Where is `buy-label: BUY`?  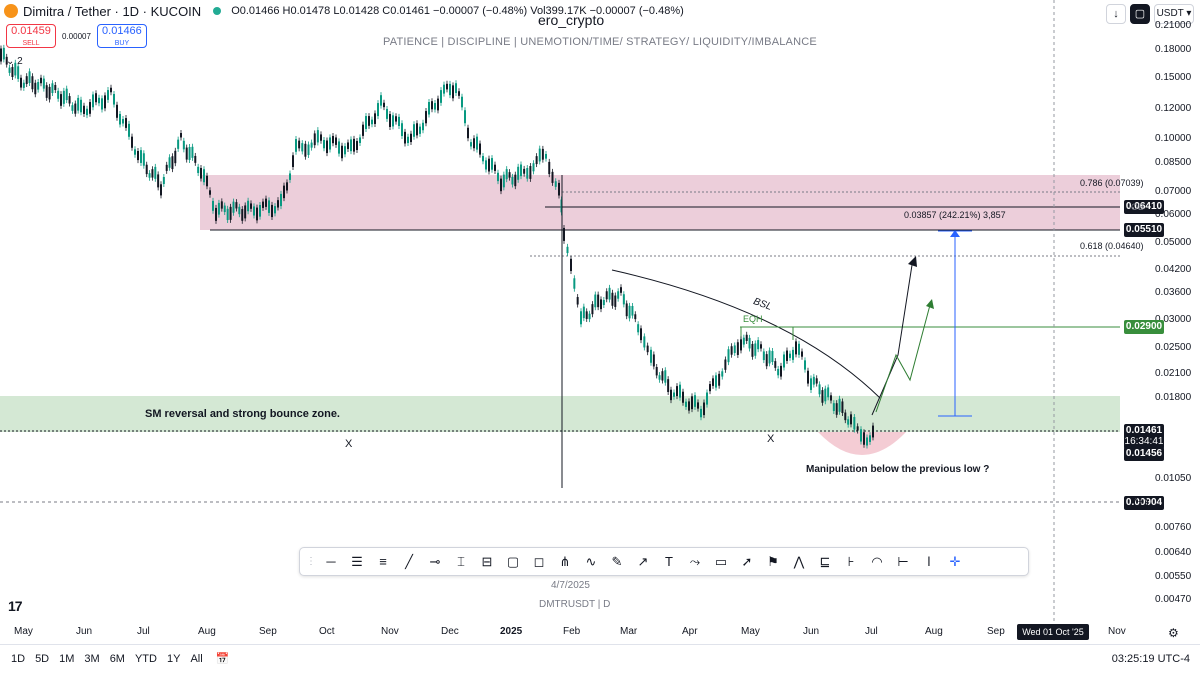 buy-label: BUY is located at coordinates (122, 43).